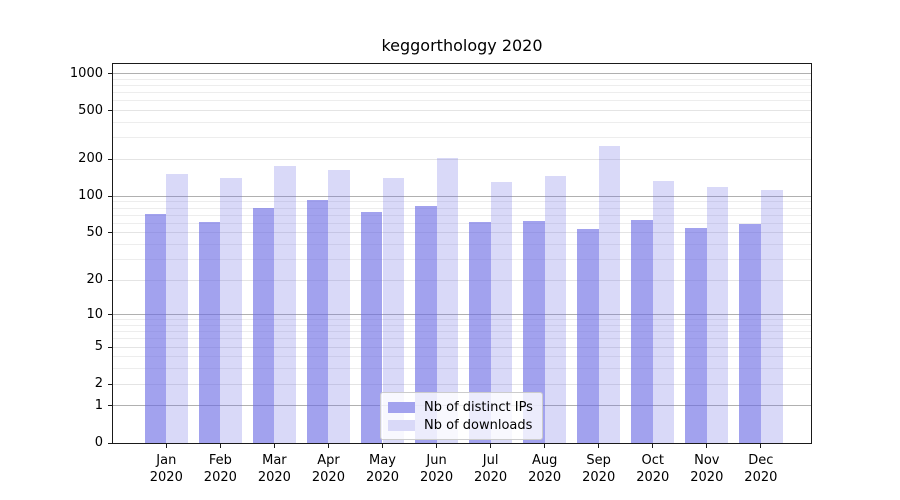 The height and width of the screenshot is (500, 900). Describe the element at coordinates (598, 460) in the screenshot. I see `x-tick-month: Sep` at that location.